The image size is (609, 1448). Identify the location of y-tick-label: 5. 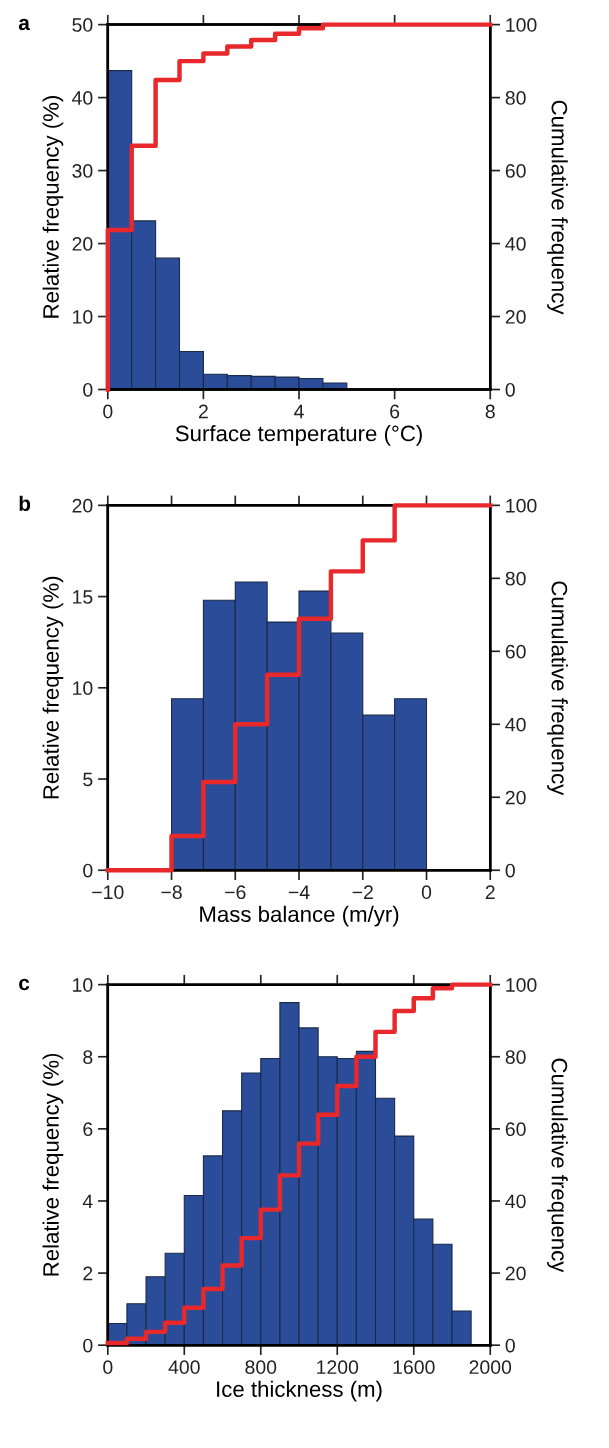
(88, 779).